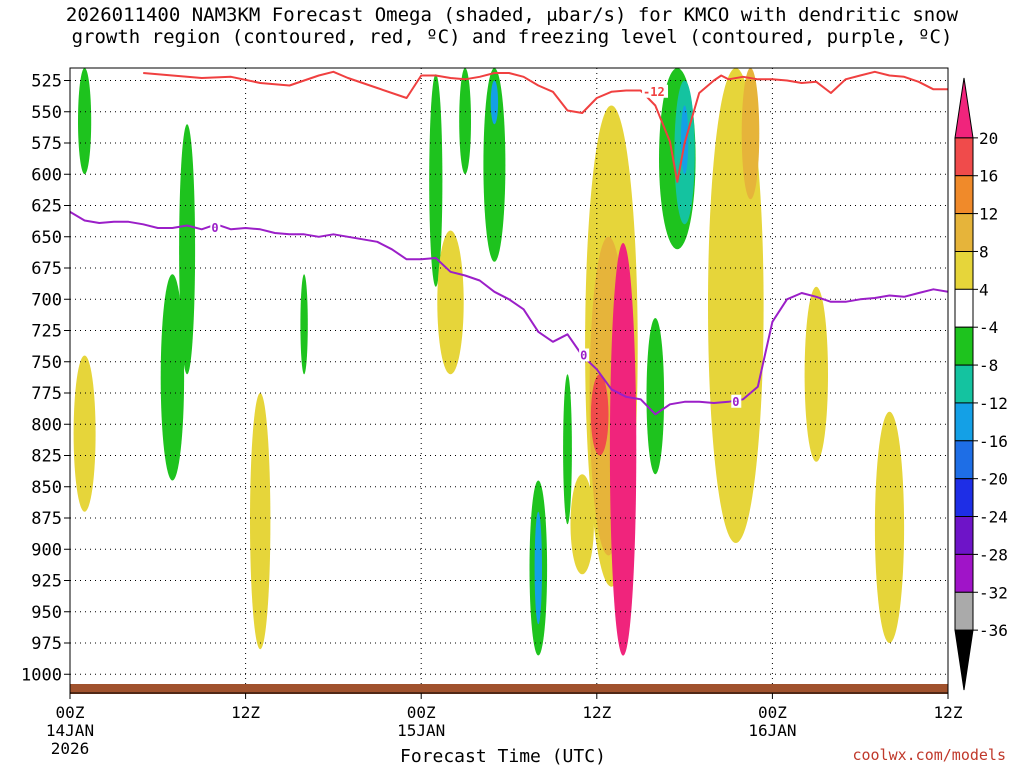 This screenshot has width=1024, height=768. I want to click on colorbar-arrow-bottom, so click(964, 660).